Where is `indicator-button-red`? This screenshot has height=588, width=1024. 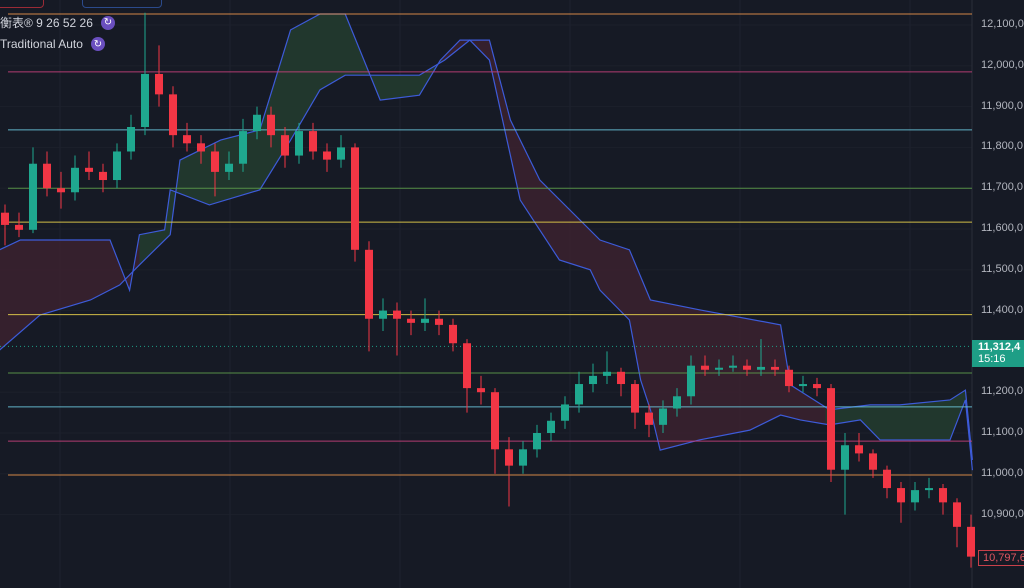
indicator-button-red is located at coordinates (22, 4).